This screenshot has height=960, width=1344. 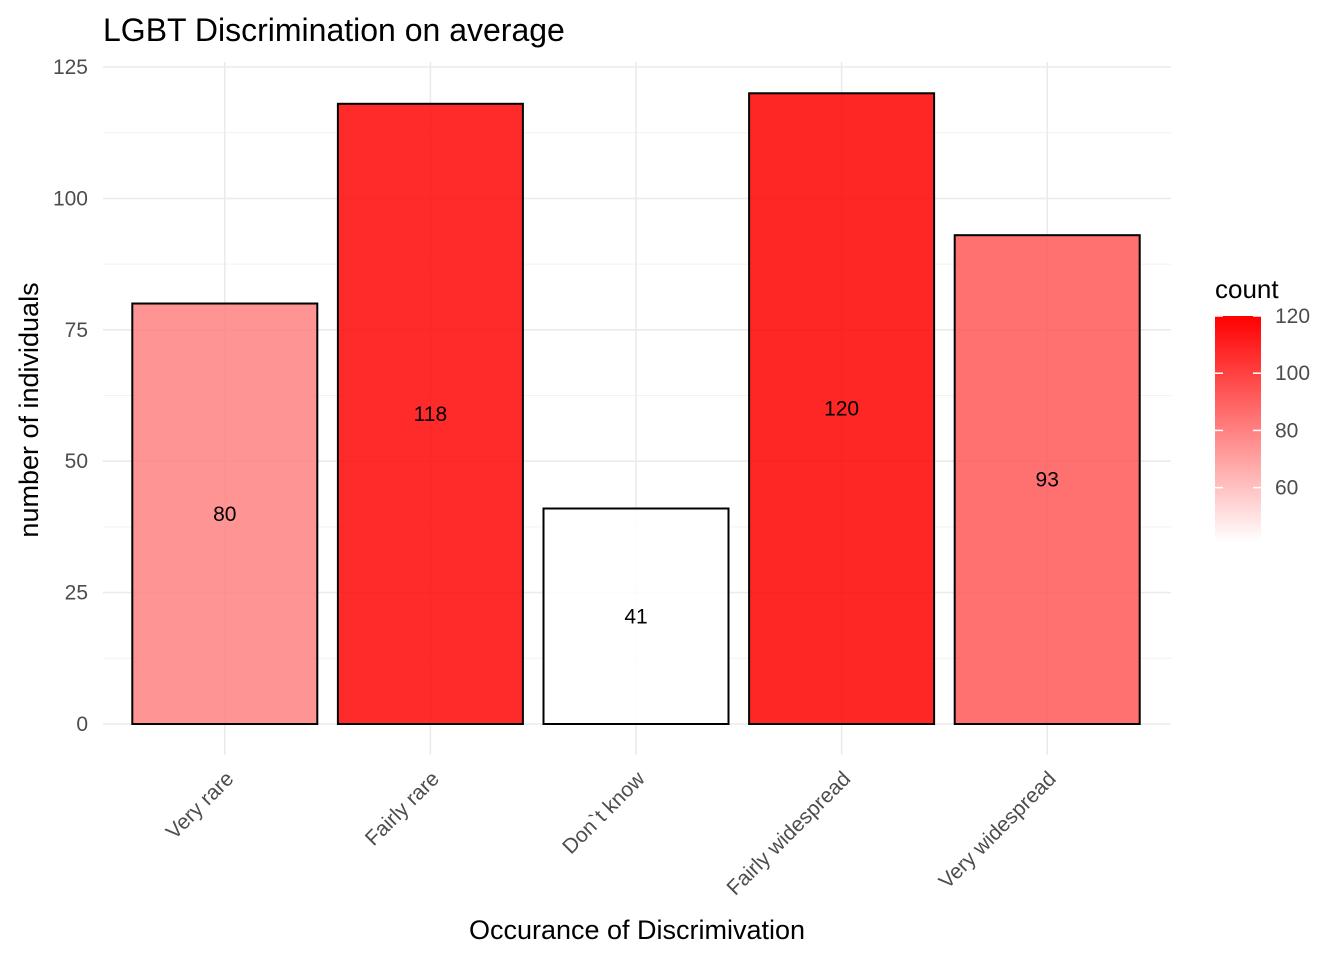 What do you see at coordinates (1286, 430) in the screenshot?
I see `legend-tick-label: 80` at bounding box center [1286, 430].